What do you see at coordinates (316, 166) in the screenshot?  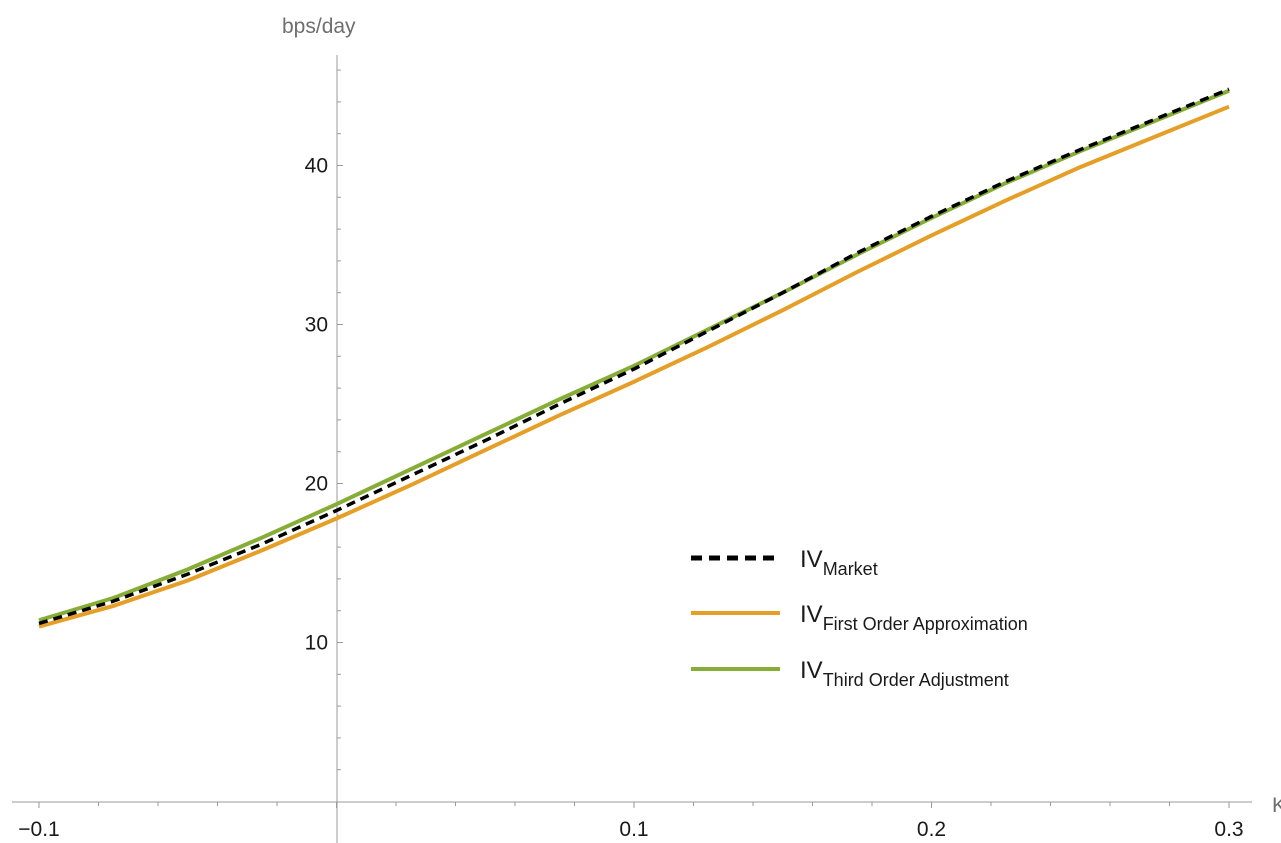 I see `y-tick-label: 40` at bounding box center [316, 166].